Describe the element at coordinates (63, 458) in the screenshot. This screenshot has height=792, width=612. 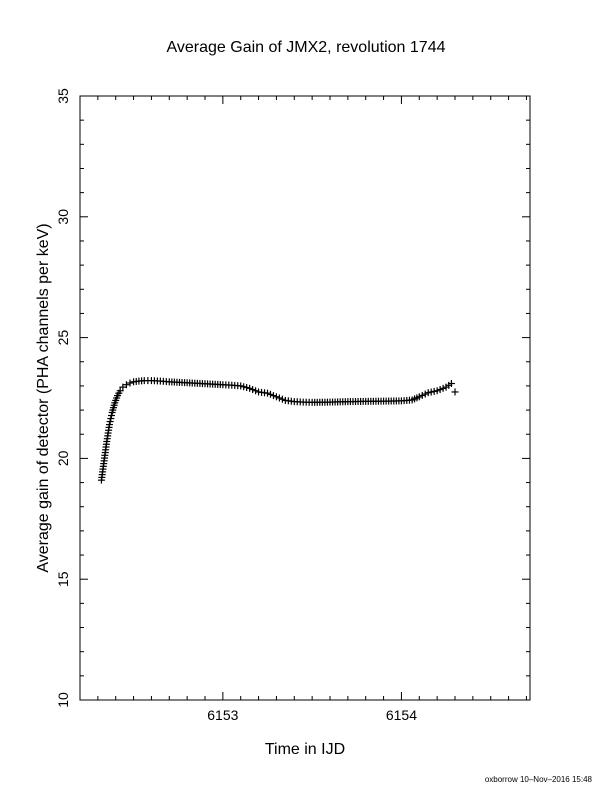
I see `y-tick-label: 20` at that location.